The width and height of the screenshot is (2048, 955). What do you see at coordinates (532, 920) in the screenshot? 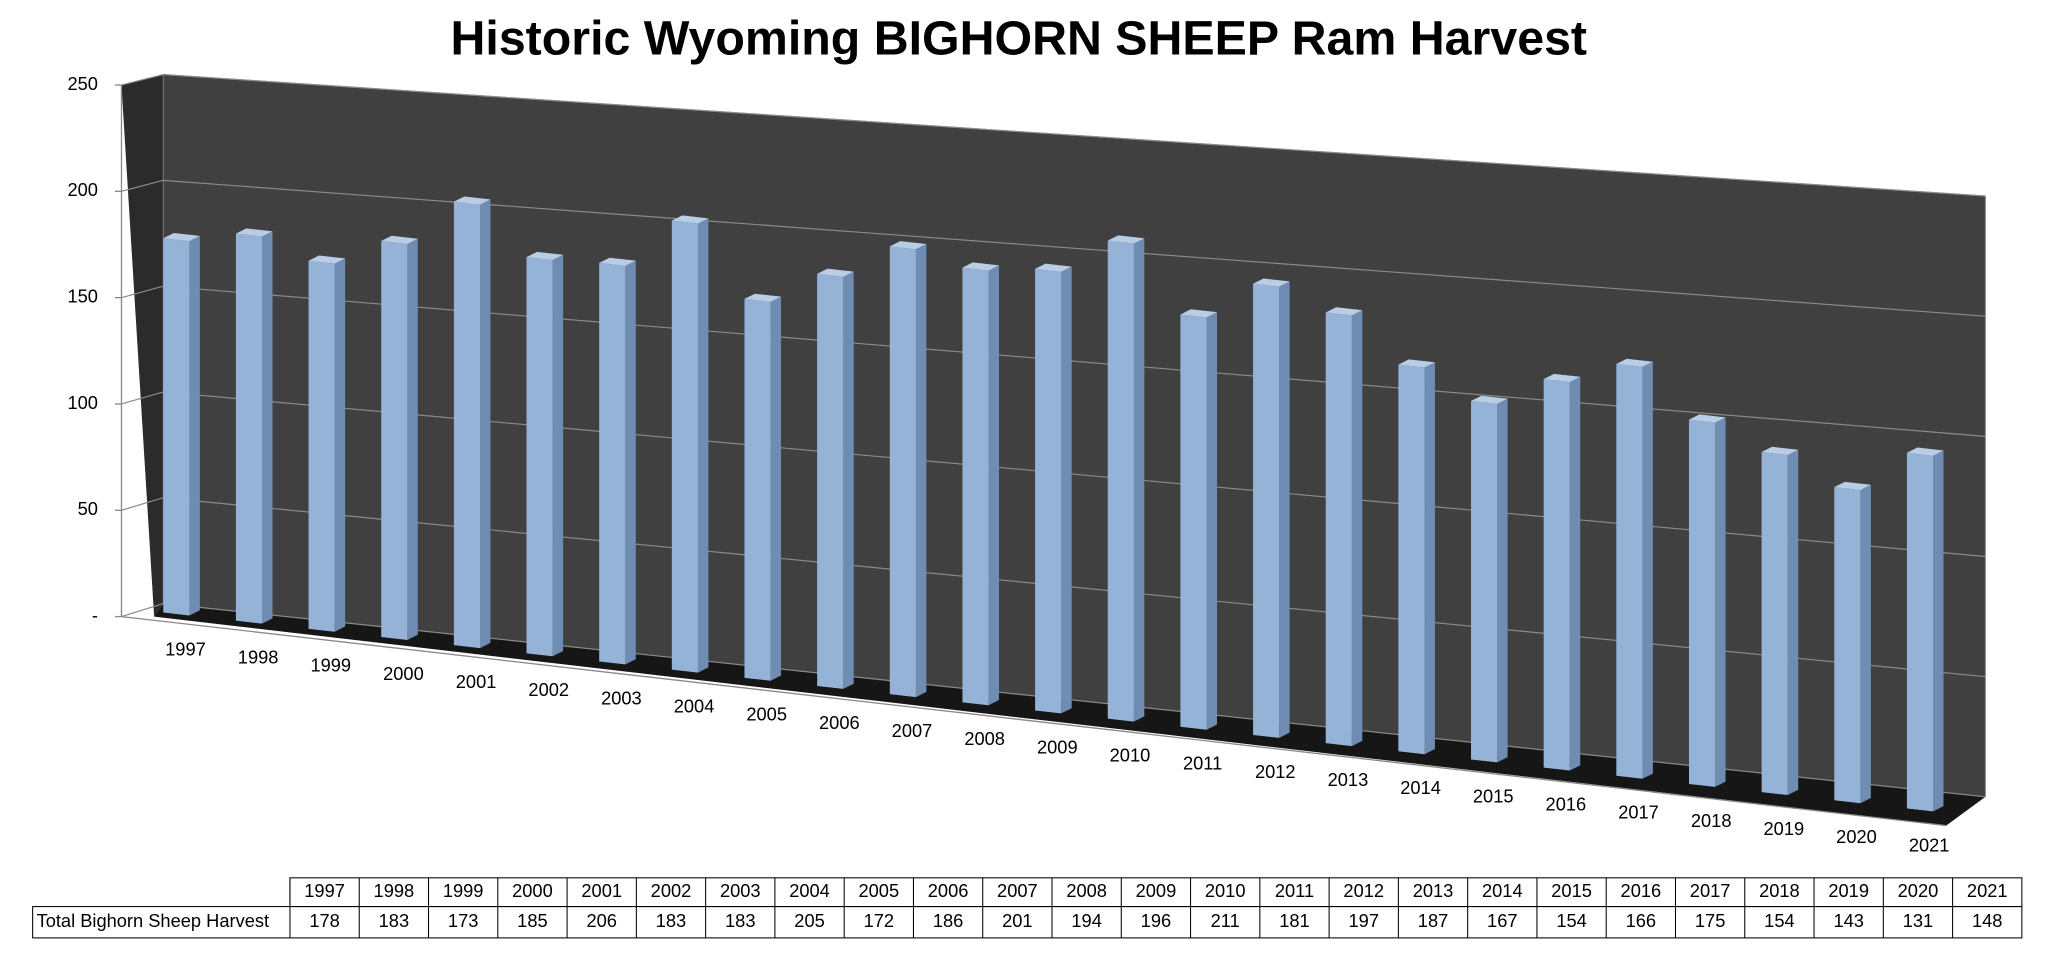
I see `table-value: 185` at bounding box center [532, 920].